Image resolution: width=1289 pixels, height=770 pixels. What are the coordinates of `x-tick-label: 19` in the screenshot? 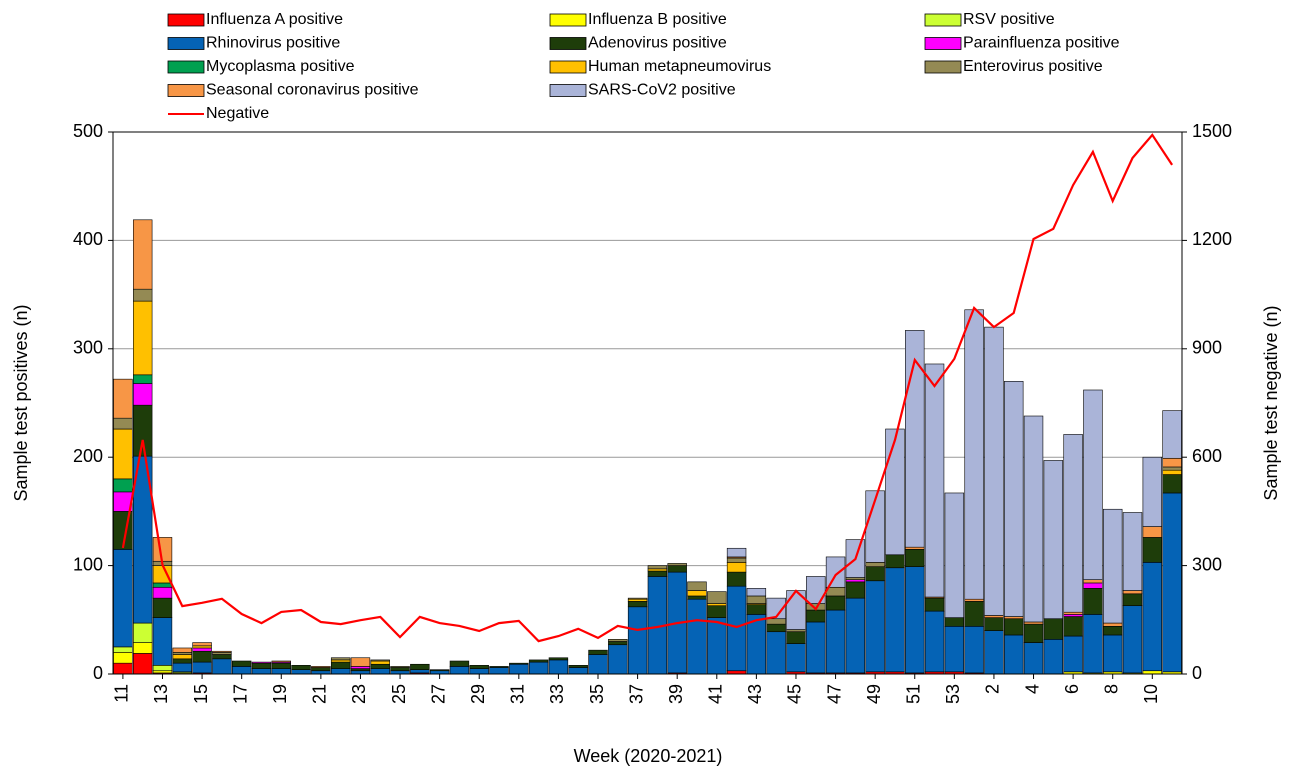 It's located at (280, 694).